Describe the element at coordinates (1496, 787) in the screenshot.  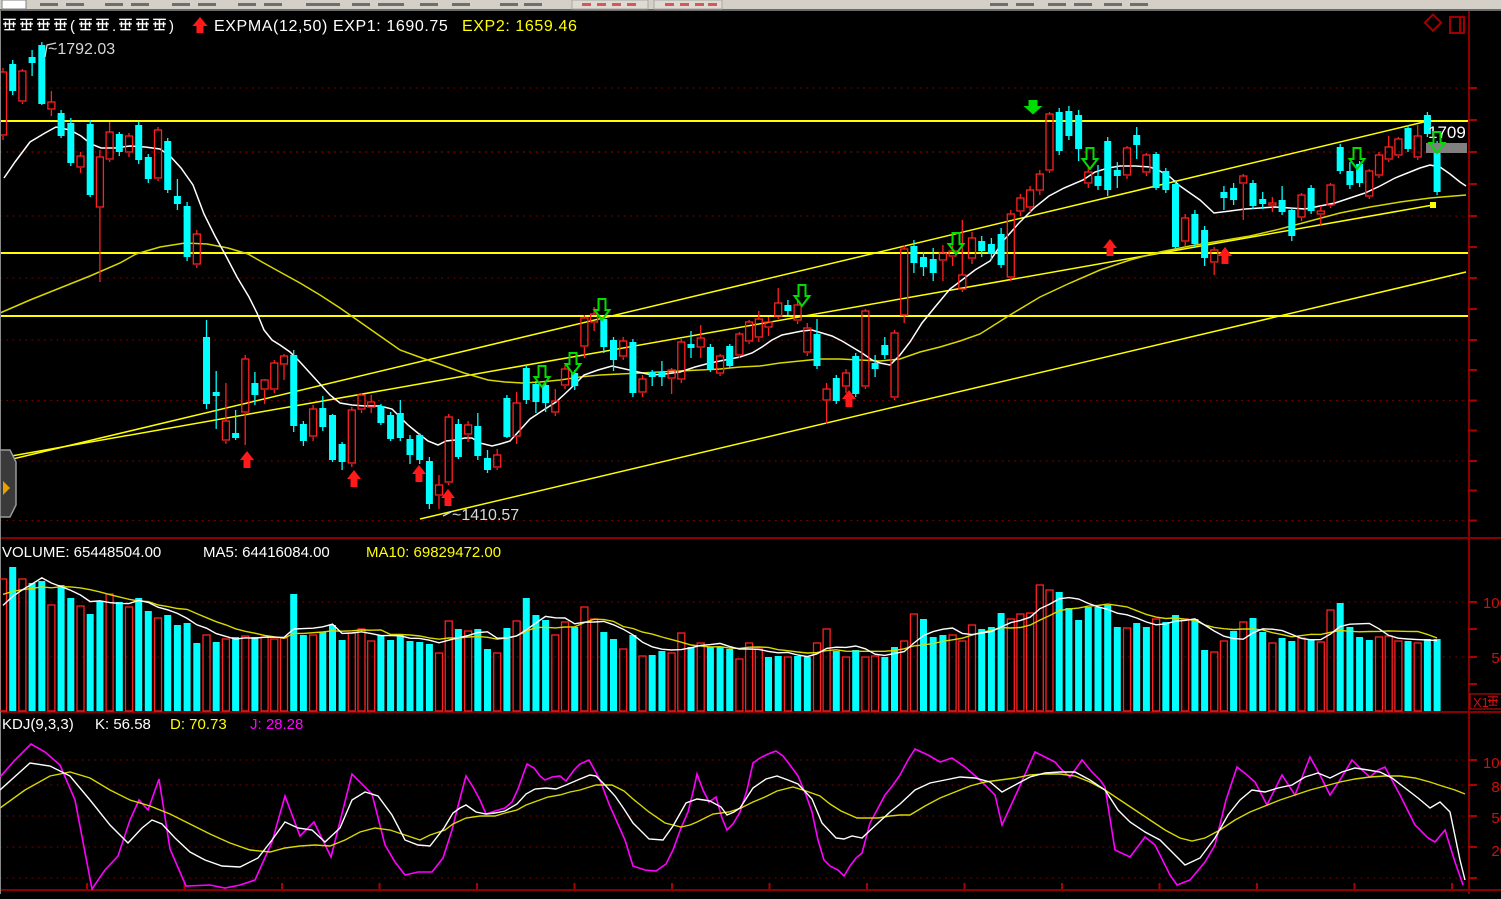
I see `svg-text: 80` at that location.